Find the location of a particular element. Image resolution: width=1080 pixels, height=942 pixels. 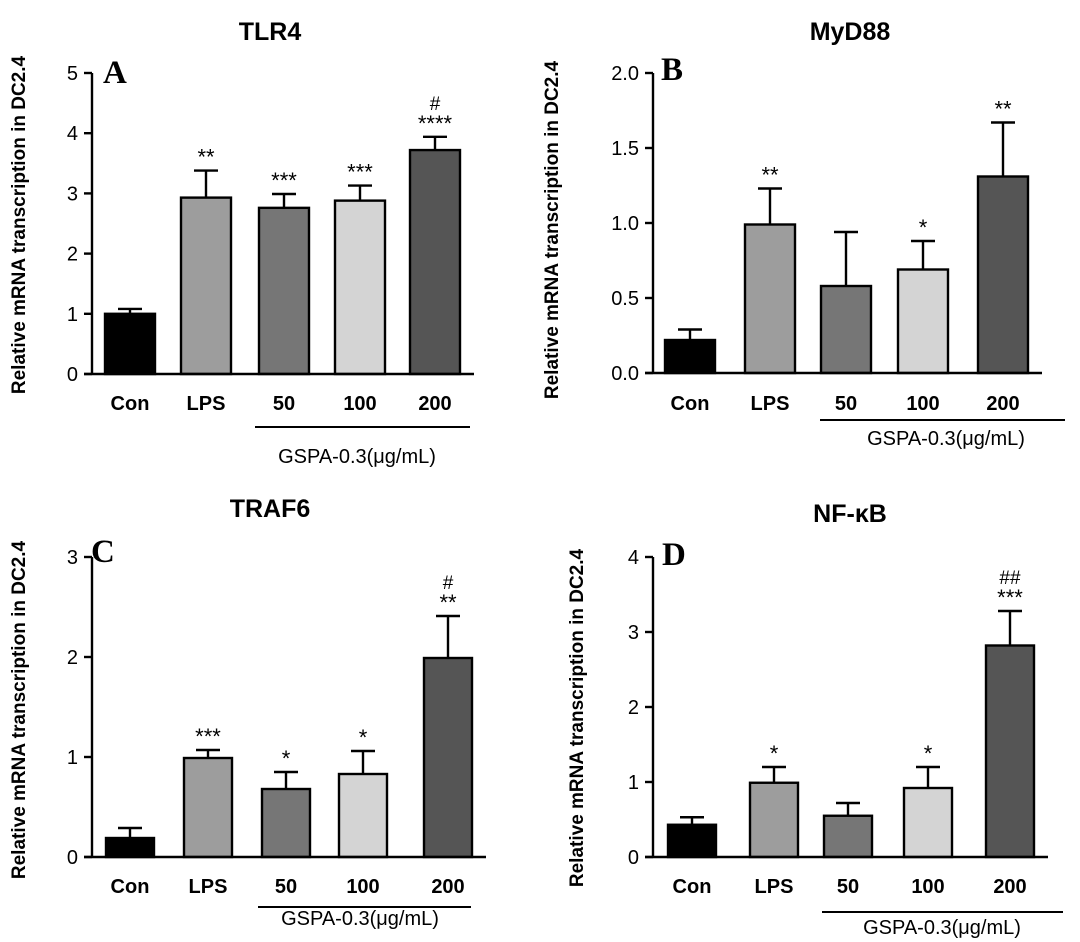

panel-a-category-label-1: LPS is located at coordinates (206, 404).